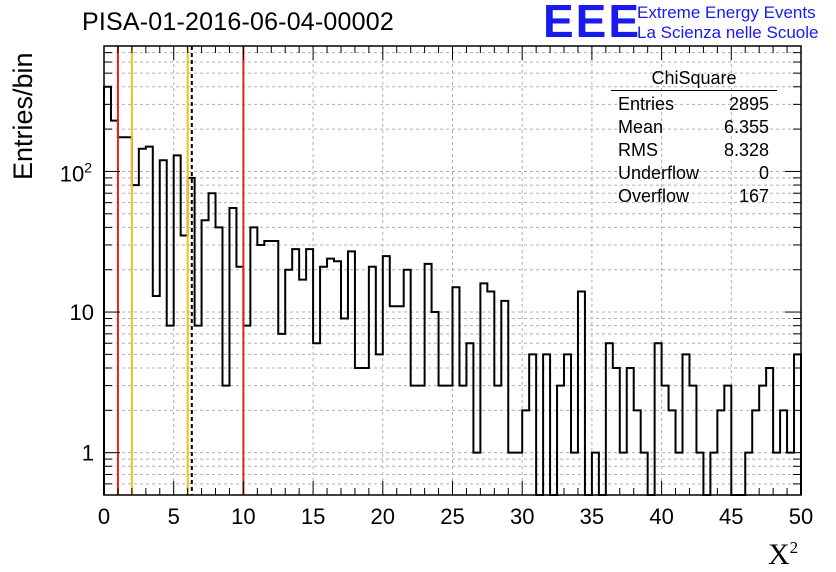 This screenshot has width=836, height=572. I want to click on x-tick-label: 45, so click(731, 516).